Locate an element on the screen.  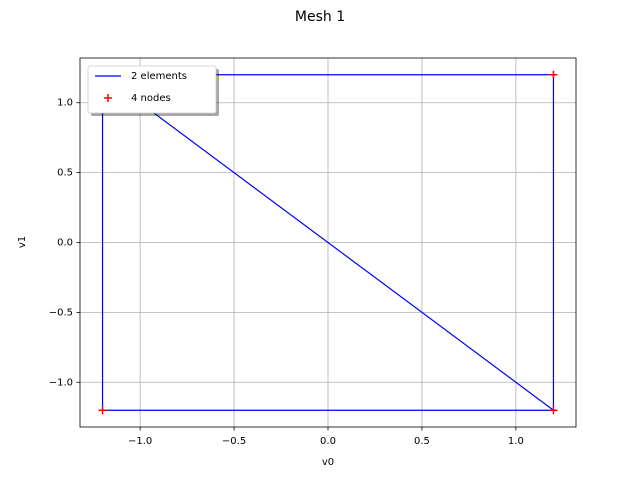
x-axis-label: v0 is located at coordinates (328, 462).